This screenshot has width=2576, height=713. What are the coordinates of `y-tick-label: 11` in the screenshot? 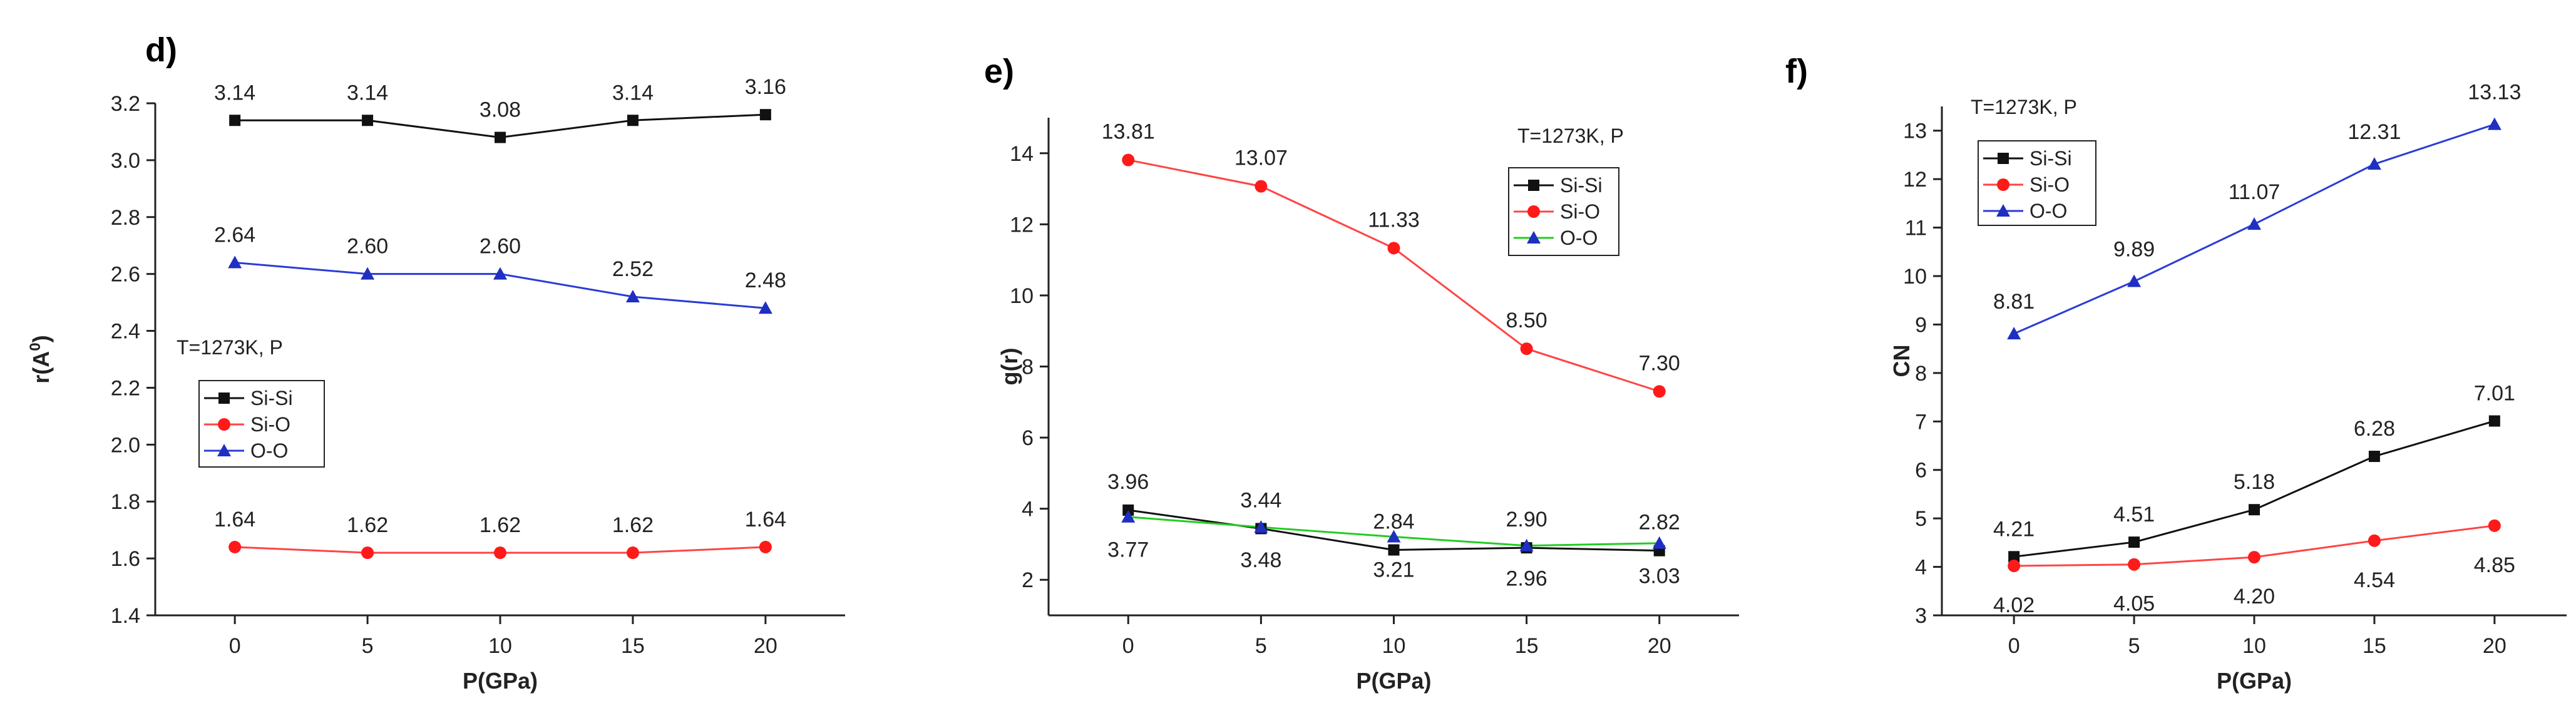 It's located at (1916, 228).